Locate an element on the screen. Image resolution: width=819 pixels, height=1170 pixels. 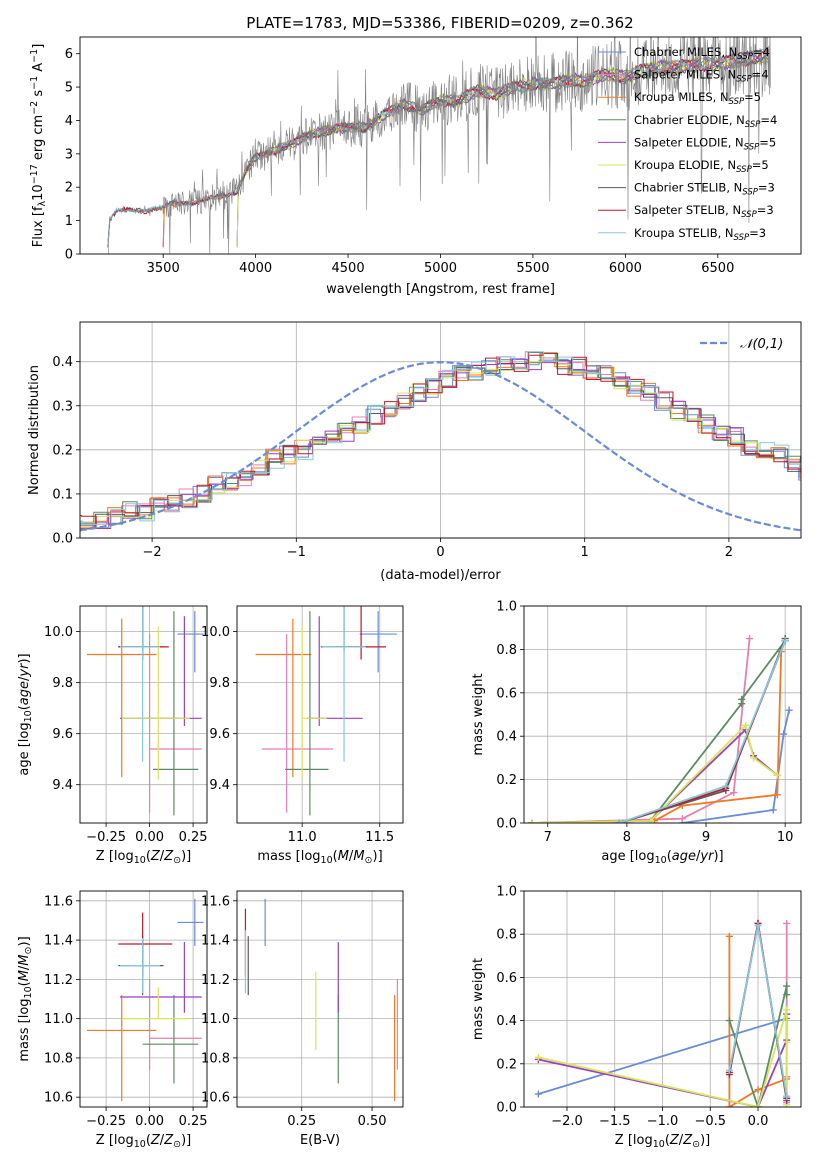
y-axis-label: Normed distribution is located at coordinates (34, 430).